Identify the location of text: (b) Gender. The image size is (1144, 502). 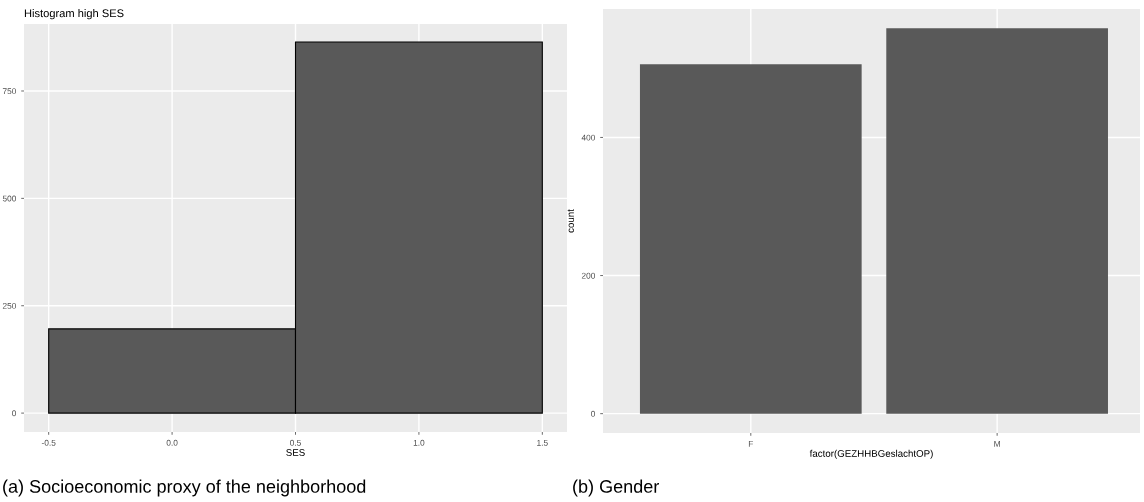
(616, 488).